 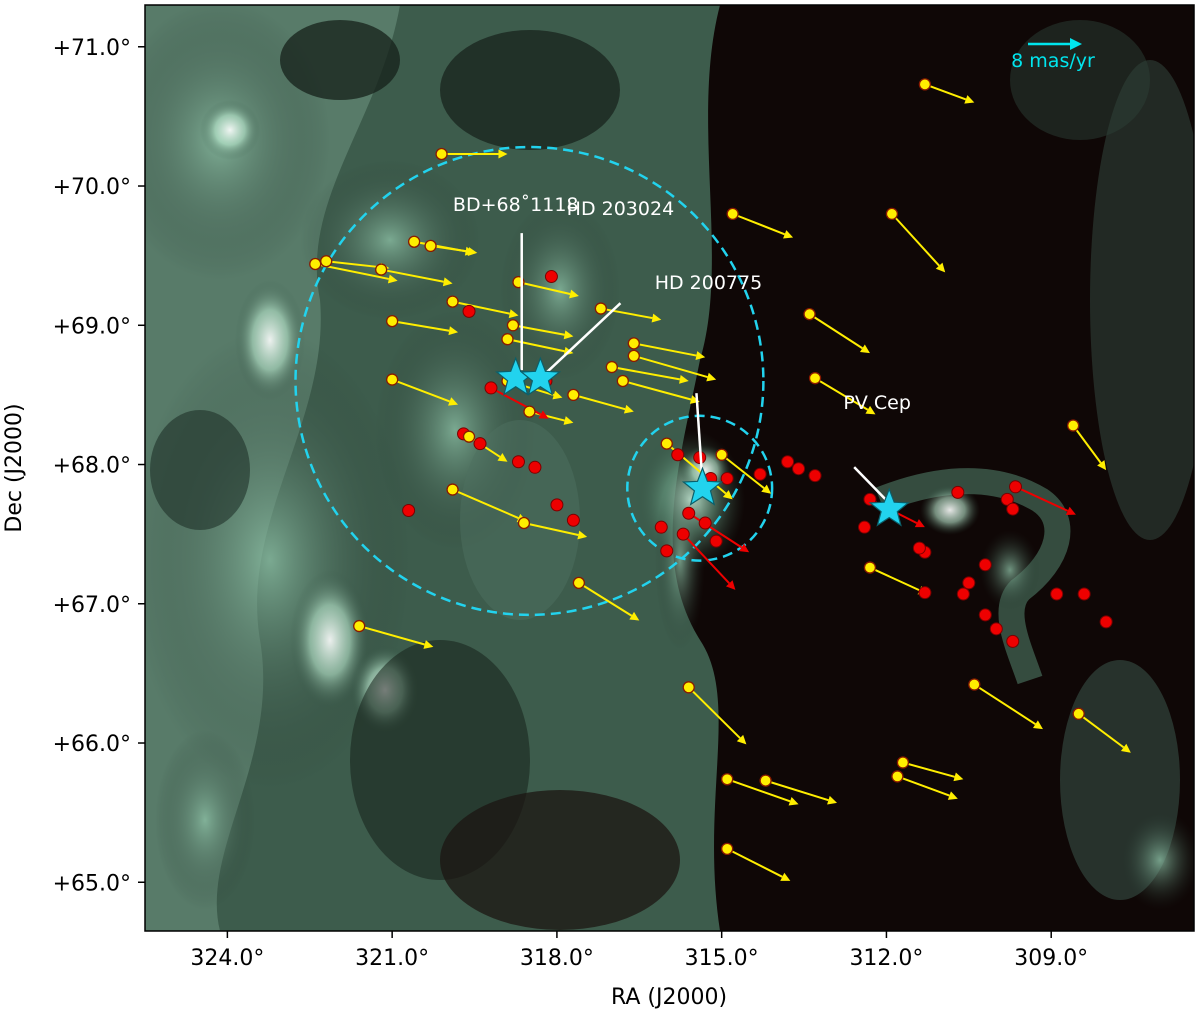 I want to click on y-axis-label: Dec (J2000), so click(x=14, y=467).